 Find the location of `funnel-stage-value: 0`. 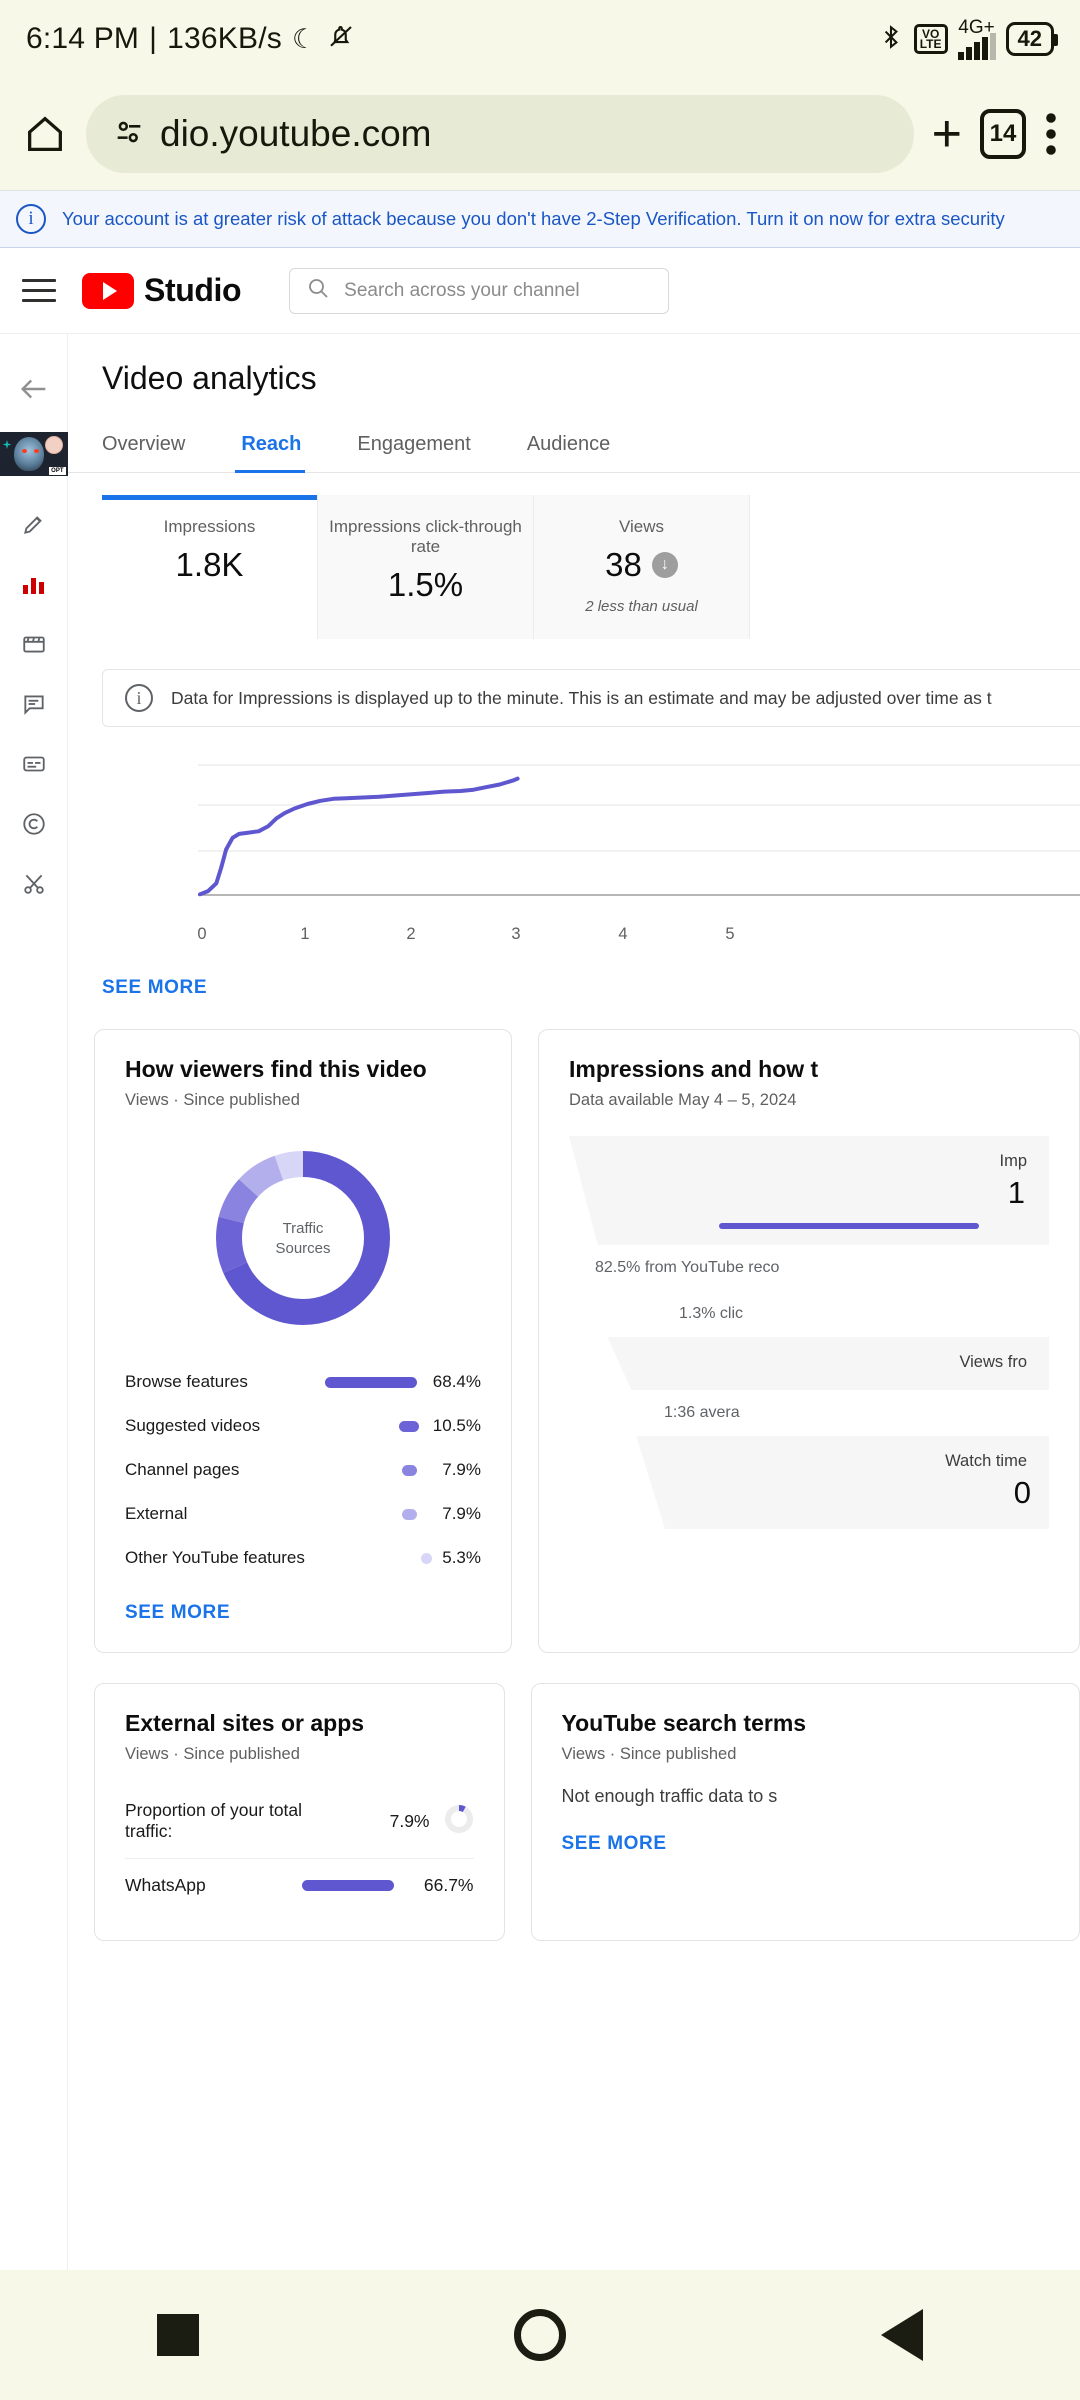

funnel-stage-value: 0 is located at coordinates (1022, 1492).